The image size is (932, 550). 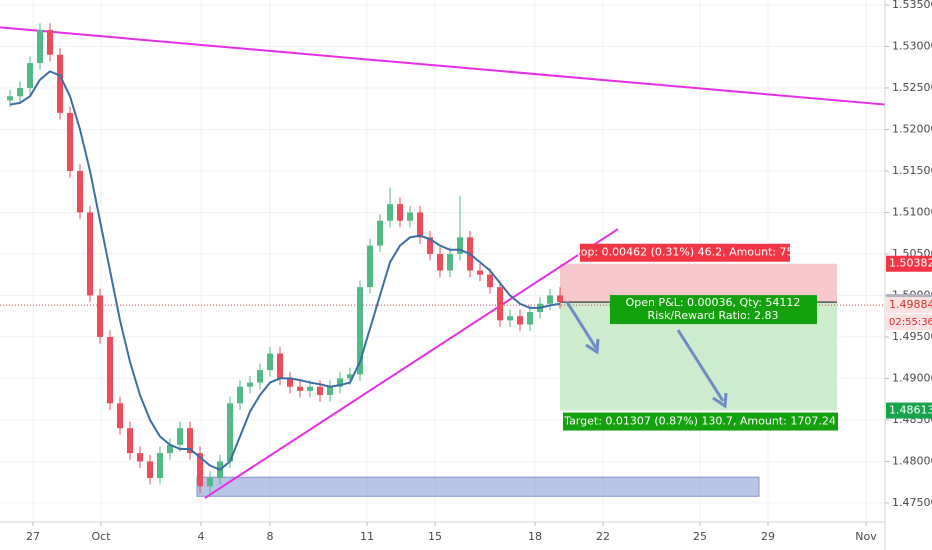 I want to click on x-tick-label: 22, so click(x=603, y=536).